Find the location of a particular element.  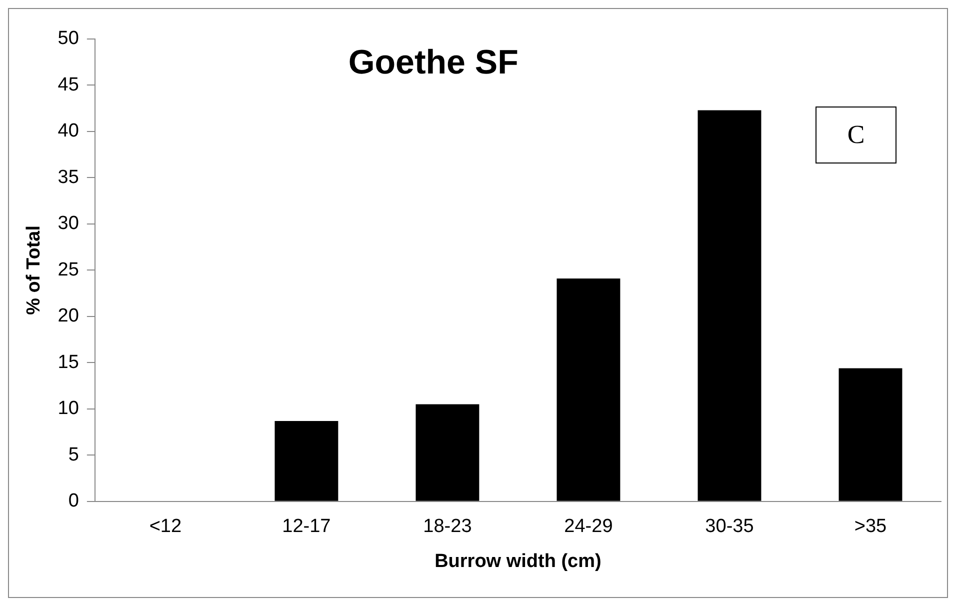

annotation: C is located at coordinates (856, 134).